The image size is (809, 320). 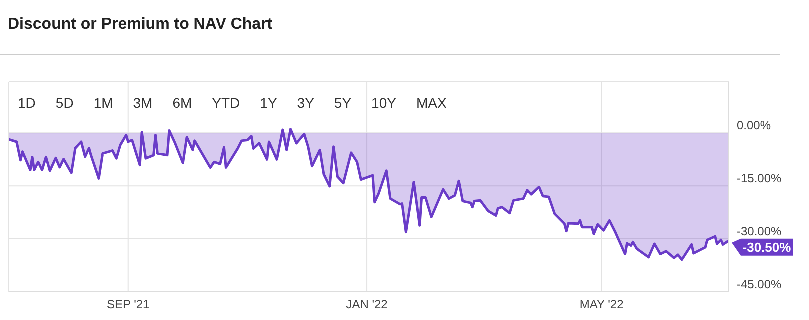 I want to click on annotation: 1M, so click(x=104, y=103).